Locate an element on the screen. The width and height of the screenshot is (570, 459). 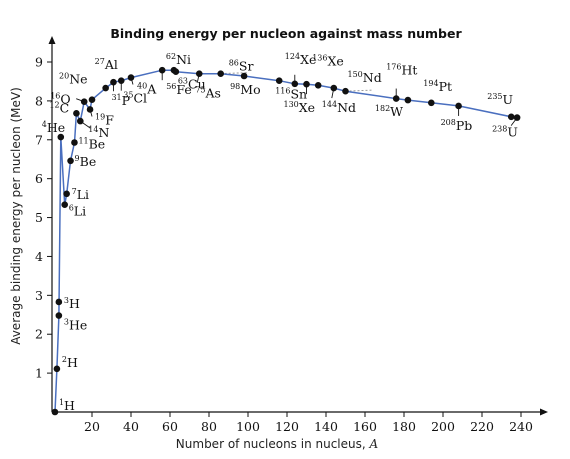
x-tick-label: 100 is located at coordinates (248, 426).